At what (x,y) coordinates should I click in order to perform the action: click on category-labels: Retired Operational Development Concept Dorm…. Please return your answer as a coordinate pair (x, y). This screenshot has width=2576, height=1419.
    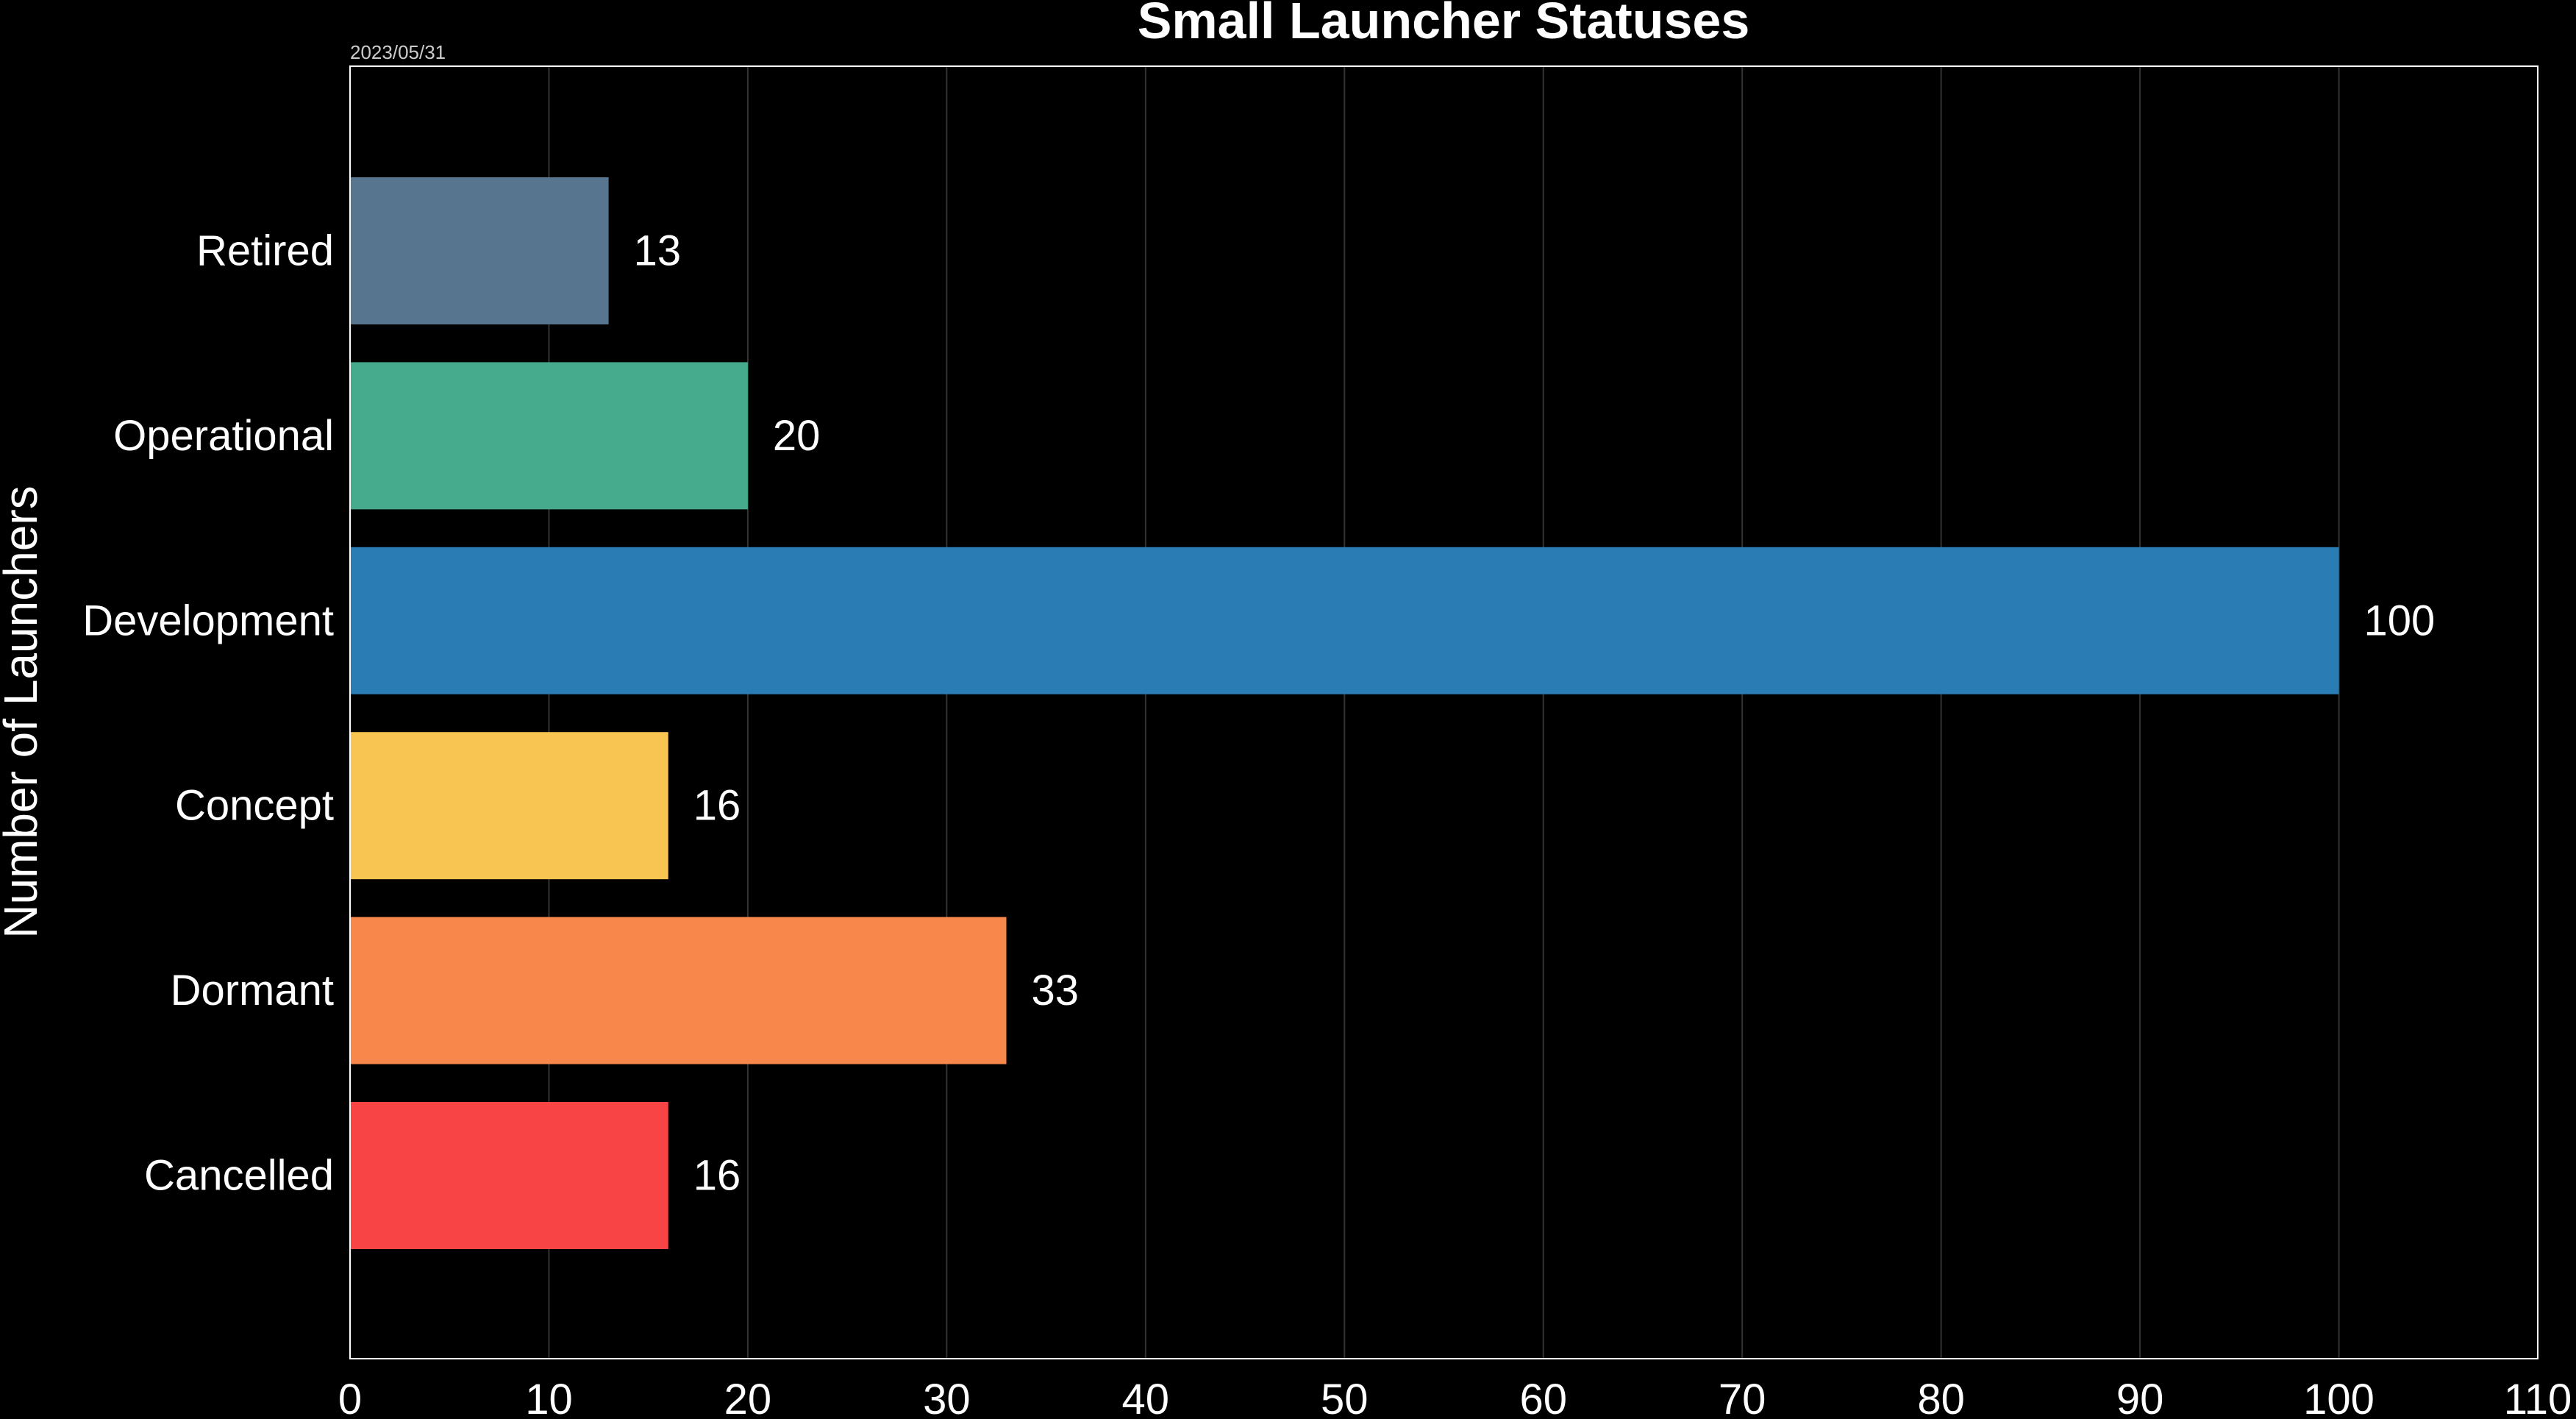
    Looking at the image, I should click on (208, 713).